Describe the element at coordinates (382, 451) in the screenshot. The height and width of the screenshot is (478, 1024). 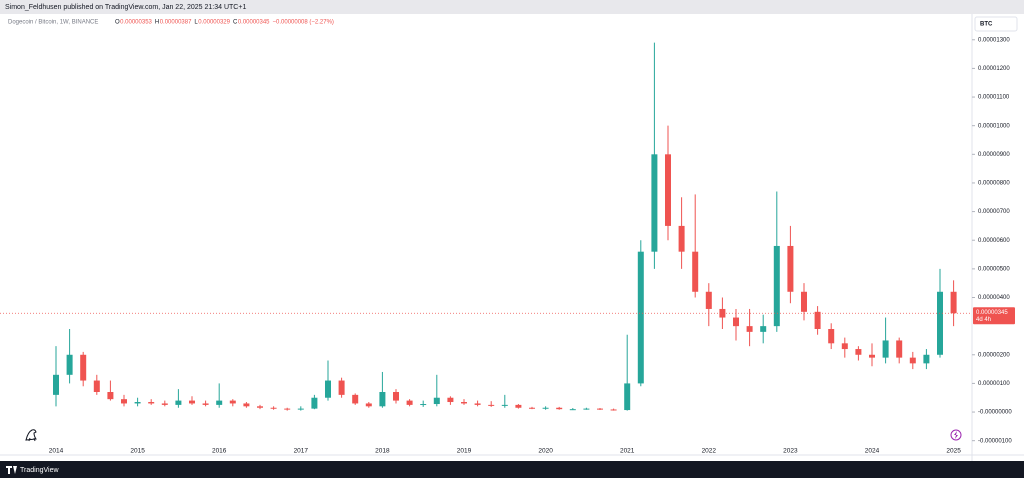
I see `x-tick-label: 2018` at that location.